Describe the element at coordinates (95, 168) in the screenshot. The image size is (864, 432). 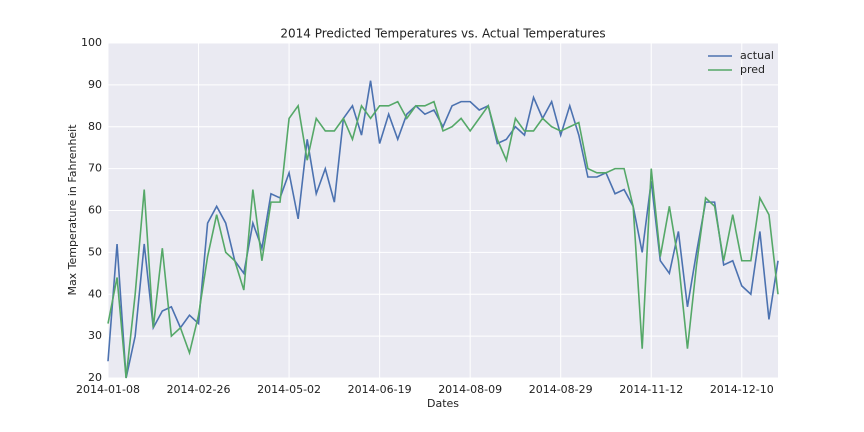
I see `y-tick-label: 70` at that location.